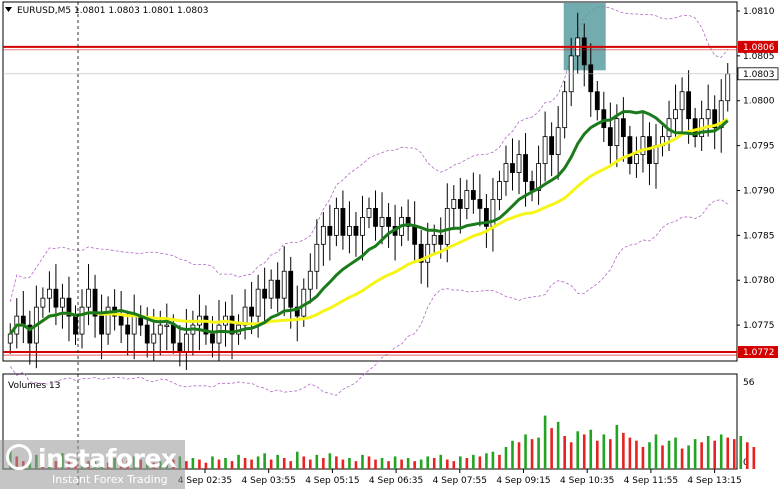 Image resolution: width=781 pixels, height=493 pixels. I want to click on y-tick-label: 1.0795, so click(759, 147).